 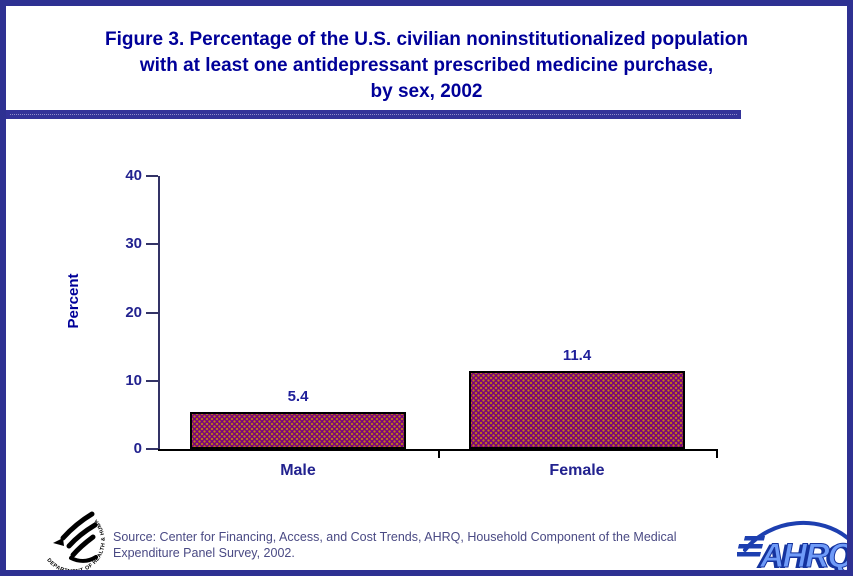 I want to click on ahrq-wordmark: AHRQ, so click(x=806, y=556).